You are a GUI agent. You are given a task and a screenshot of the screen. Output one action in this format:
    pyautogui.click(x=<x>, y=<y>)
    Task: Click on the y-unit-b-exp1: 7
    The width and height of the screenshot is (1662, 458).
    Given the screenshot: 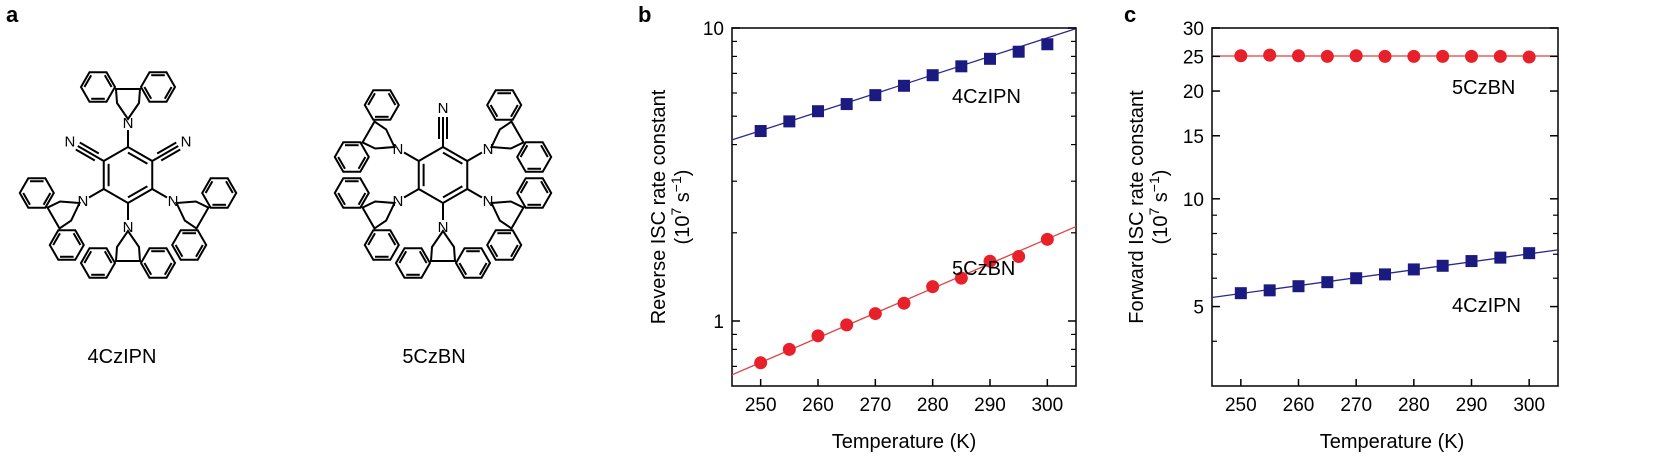 What is the action you would take?
    pyautogui.click(x=676, y=212)
    